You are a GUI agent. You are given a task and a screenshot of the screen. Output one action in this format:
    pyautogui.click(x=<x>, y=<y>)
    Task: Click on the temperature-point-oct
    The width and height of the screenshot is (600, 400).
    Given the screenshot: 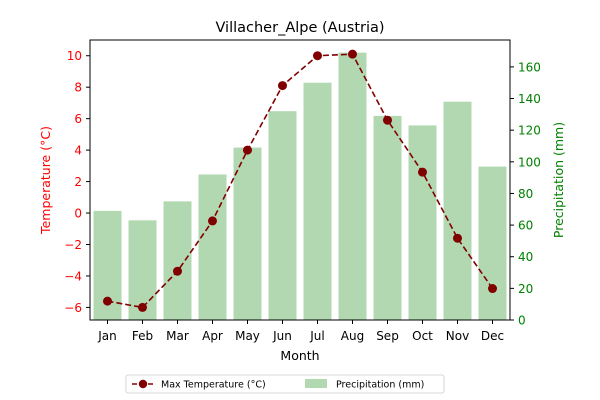 What is the action you would take?
    pyautogui.click(x=422, y=172)
    